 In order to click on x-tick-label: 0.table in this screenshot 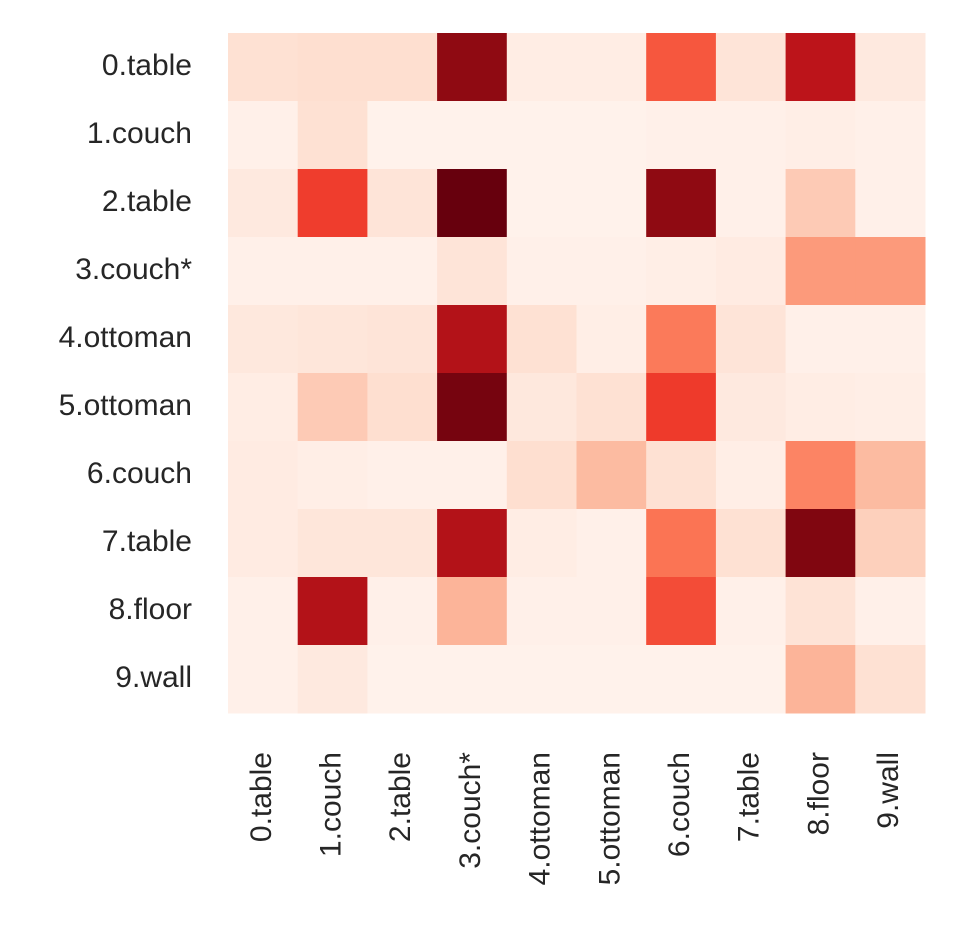, I will do `click(261, 797)`.